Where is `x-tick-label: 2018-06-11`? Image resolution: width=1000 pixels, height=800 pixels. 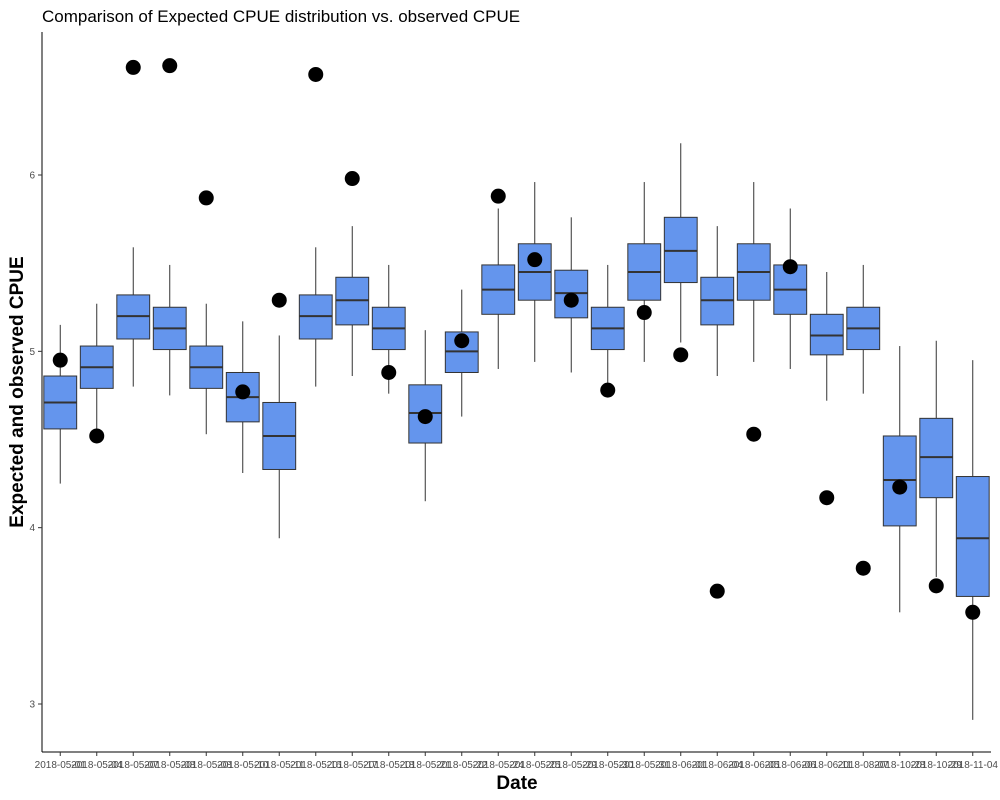
x-tick-label: 2018-06-11 is located at coordinates (827, 765).